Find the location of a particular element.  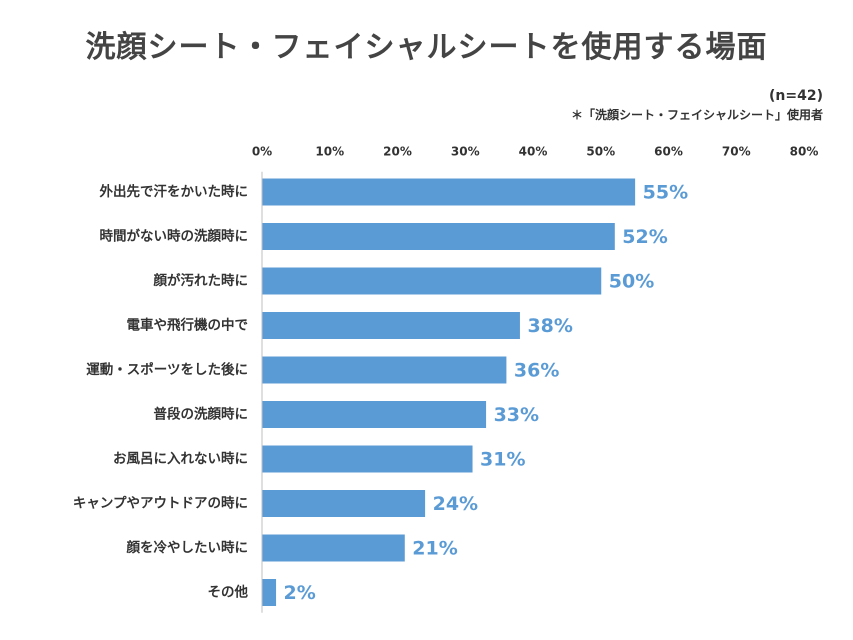

x-tick-label: 70% is located at coordinates (736, 152).